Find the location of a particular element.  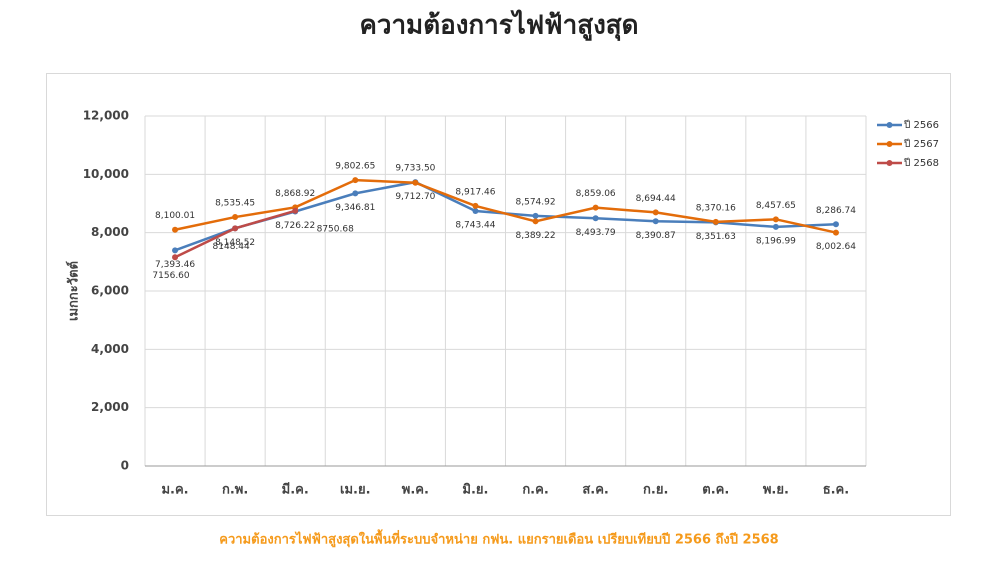

data-label: 8,148.52 is located at coordinates (235, 243).